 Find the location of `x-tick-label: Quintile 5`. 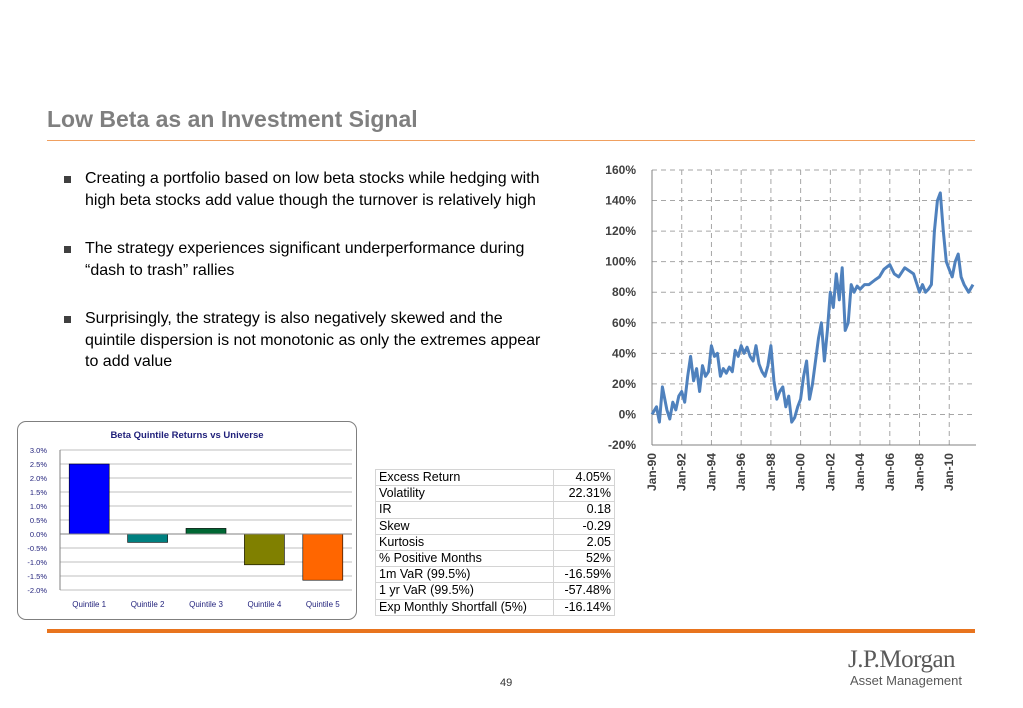

x-tick-label: Quintile 5 is located at coordinates (323, 604).